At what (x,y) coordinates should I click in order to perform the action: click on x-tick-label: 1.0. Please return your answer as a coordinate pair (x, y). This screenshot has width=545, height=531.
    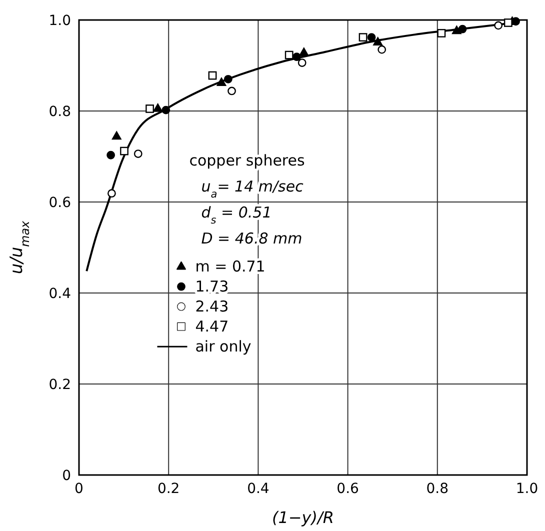
    Looking at the image, I should click on (527, 489).